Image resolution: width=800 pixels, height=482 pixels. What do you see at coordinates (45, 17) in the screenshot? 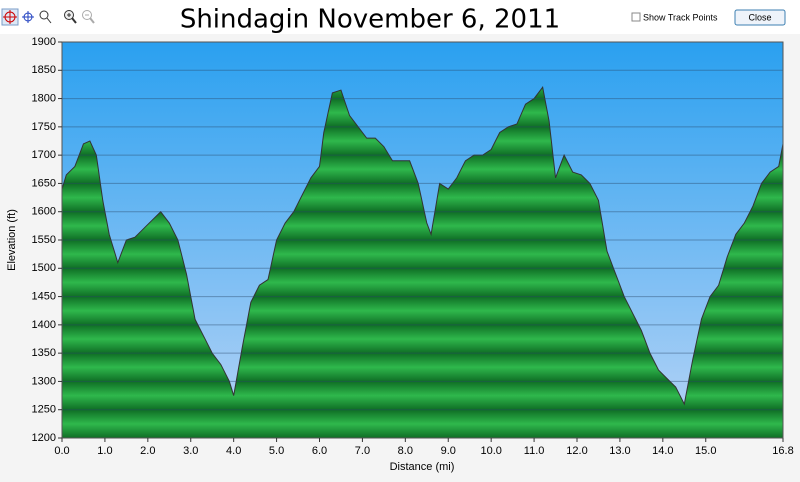
I see `zoom-box-tool` at bounding box center [45, 17].